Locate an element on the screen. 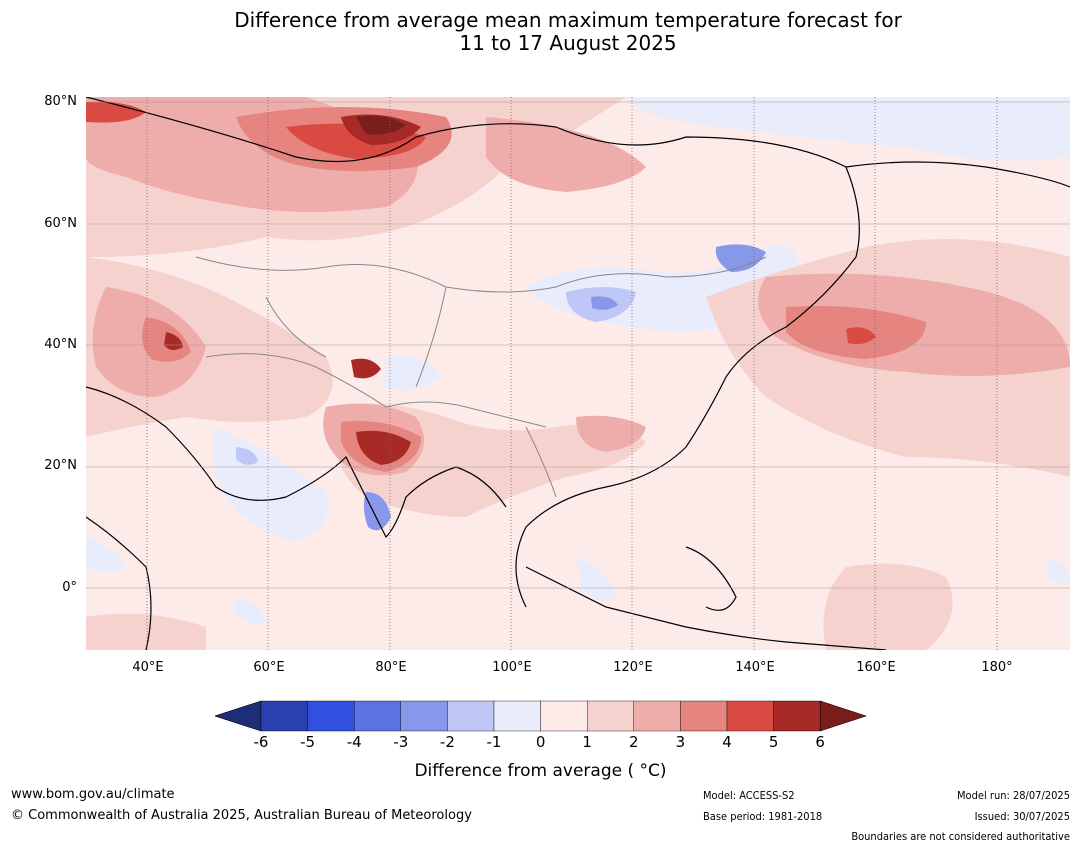 This screenshot has height=850, width=1081. colorbar-tick-label: -5 is located at coordinates (308, 742).